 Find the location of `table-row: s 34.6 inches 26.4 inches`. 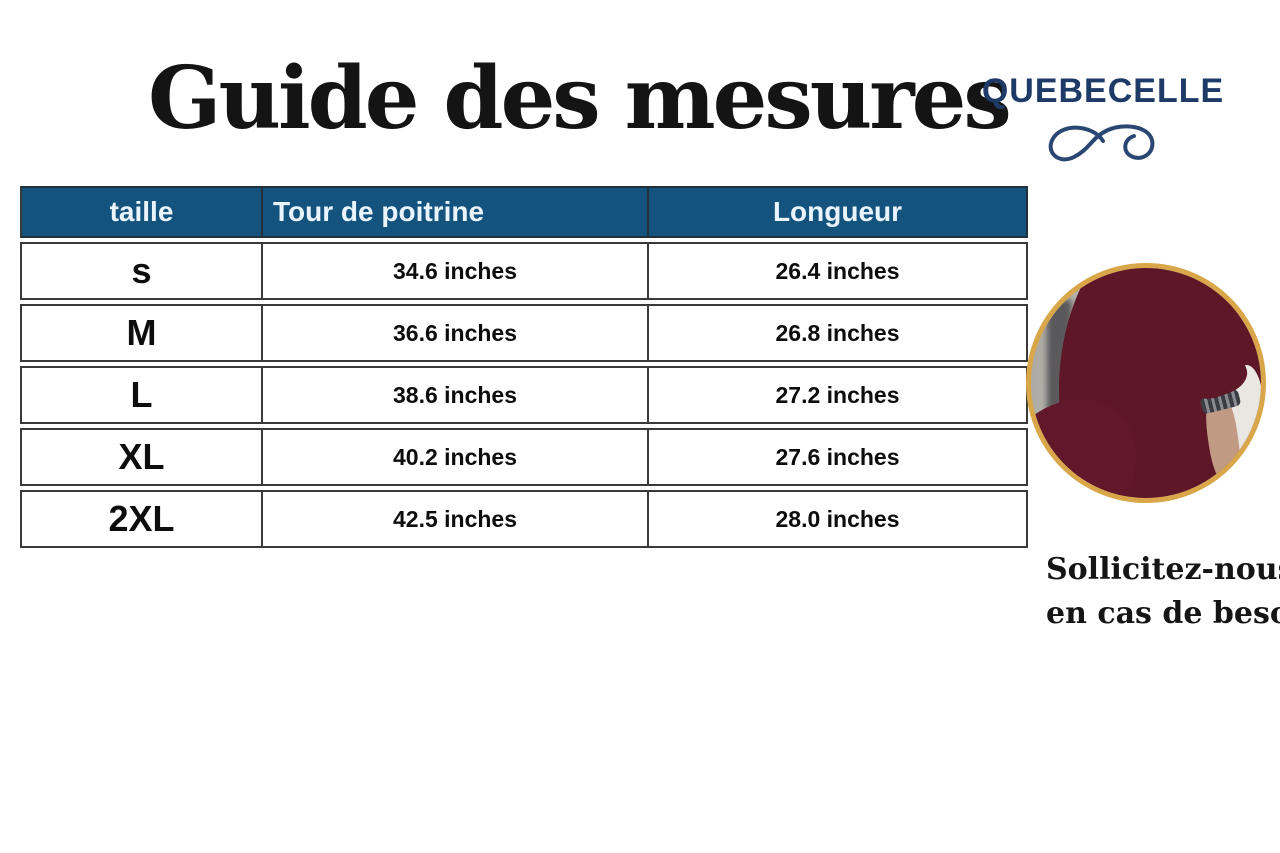

table-row: s 34.6 inches 26.4 inches is located at coordinates (524, 271).